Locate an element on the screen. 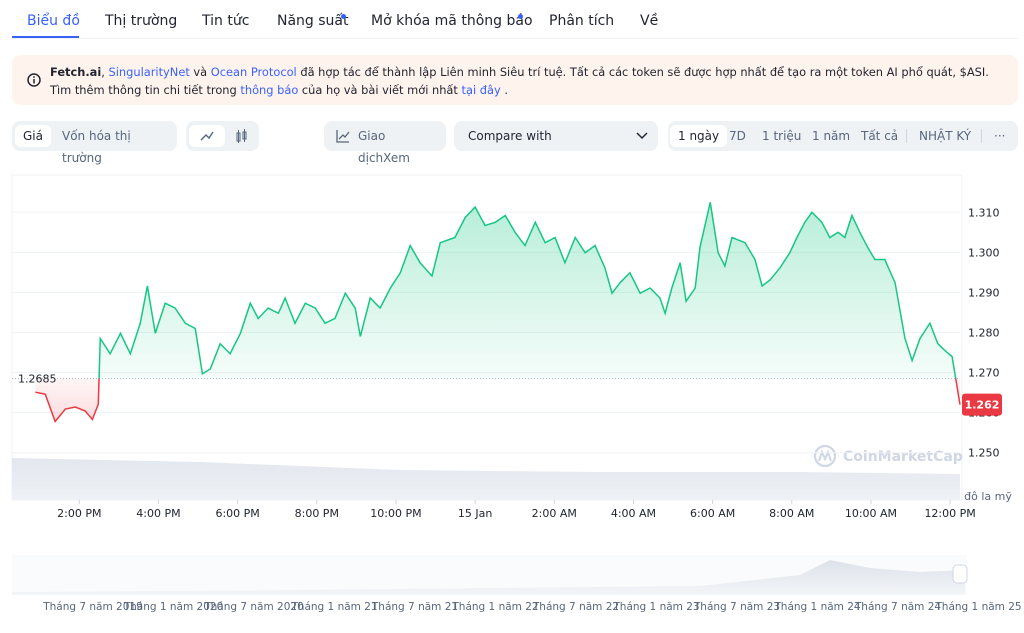  tab: Mở khóa mã thông báo is located at coordinates (452, 21).